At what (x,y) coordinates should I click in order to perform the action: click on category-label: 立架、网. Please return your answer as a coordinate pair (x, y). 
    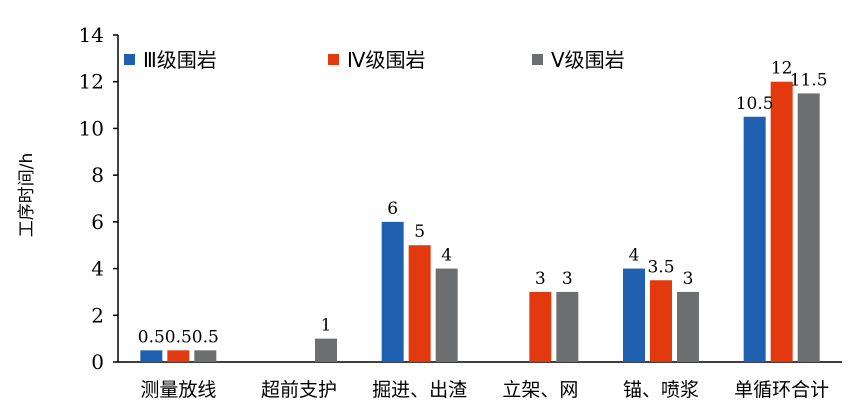
    Looking at the image, I should click on (540, 390).